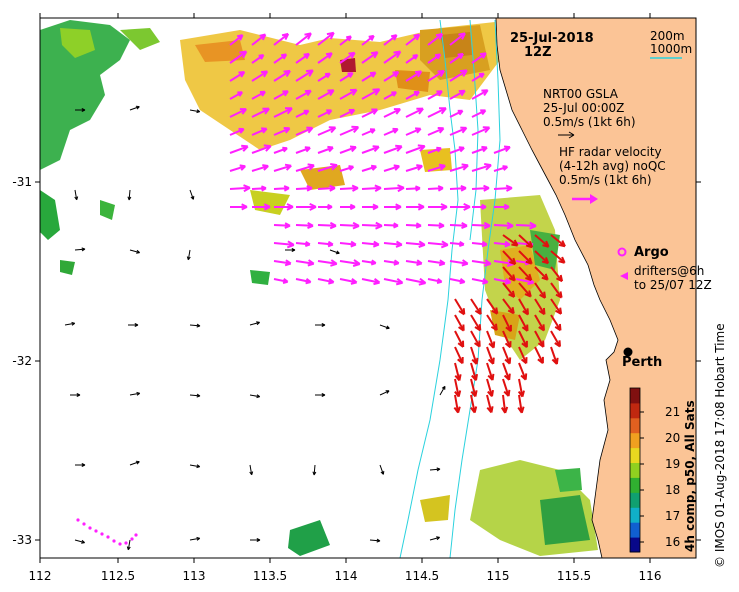 Image resolution: width=739 pixels, height=592 pixels. What do you see at coordinates (194, 576) in the screenshot?
I see `x-tick-label: 113` at bounding box center [194, 576].